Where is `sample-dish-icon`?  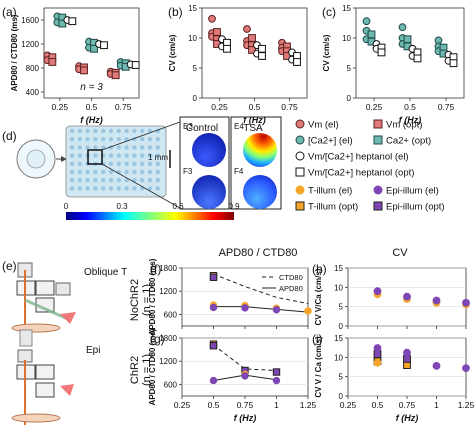 sample-dish-icon is located at coordinates (36, 328).